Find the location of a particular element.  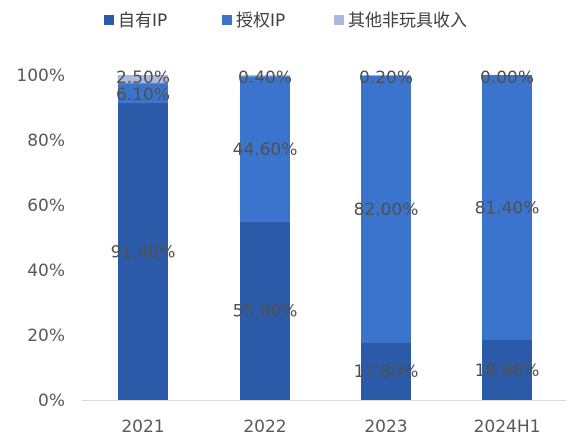

data-label: 44.60% is located at coordinates (265, 150).